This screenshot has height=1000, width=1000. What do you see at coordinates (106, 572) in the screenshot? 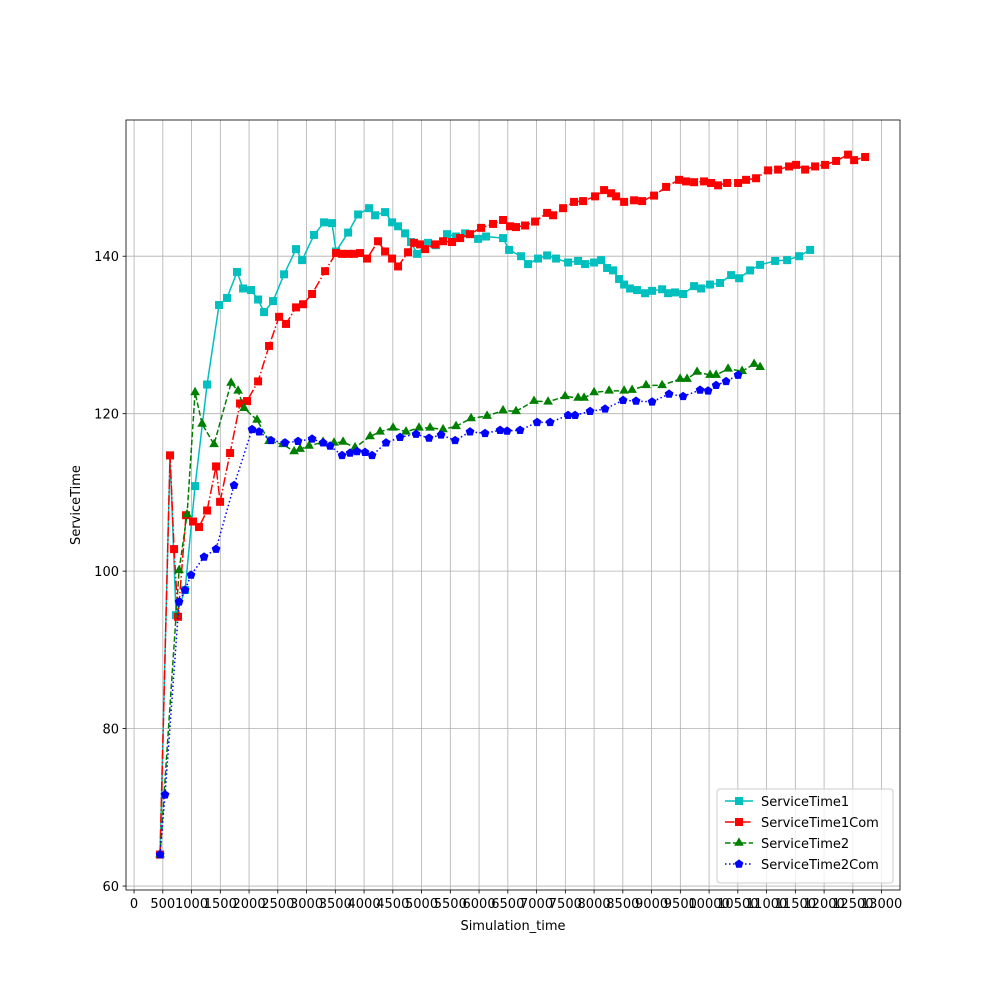
I see `y-tick-label: 100` at bounding box center [106, 572].